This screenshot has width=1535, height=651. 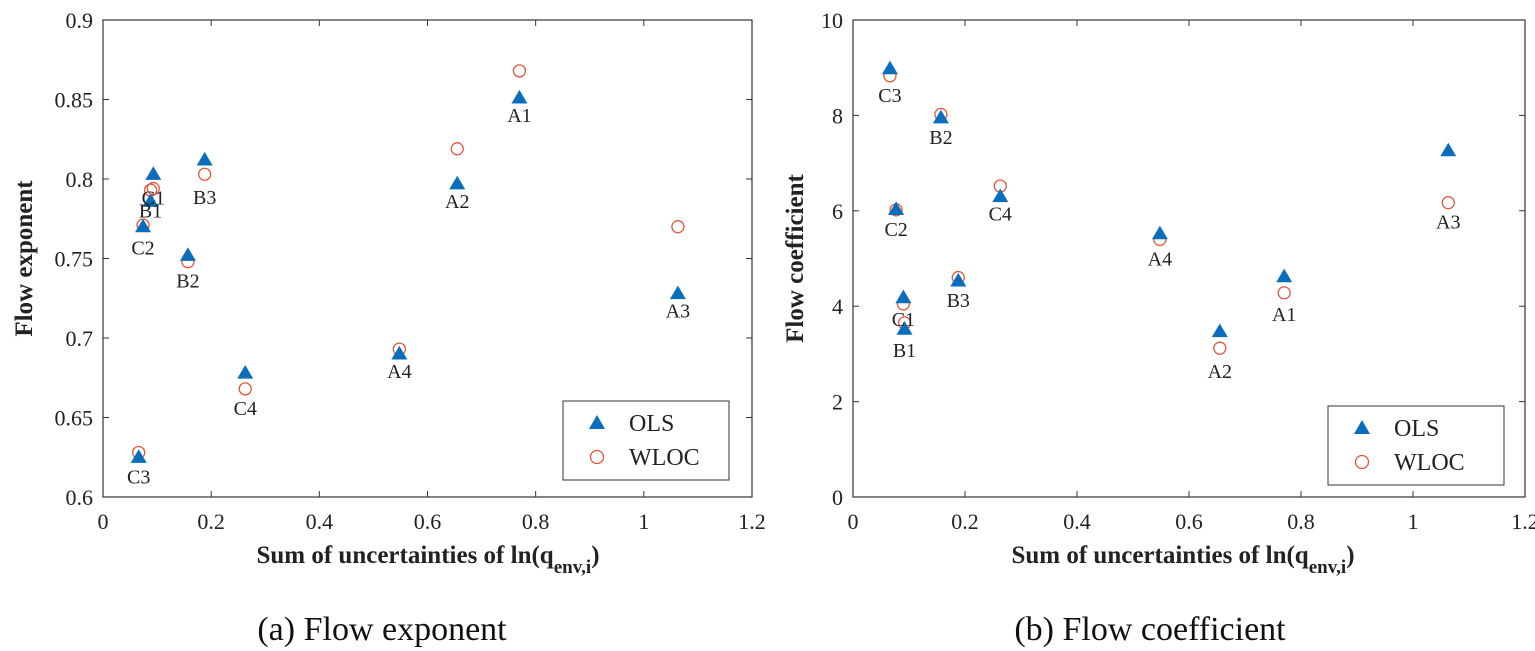 I want to click on y-tick-label: 0.6, so click(x=80, y=497).